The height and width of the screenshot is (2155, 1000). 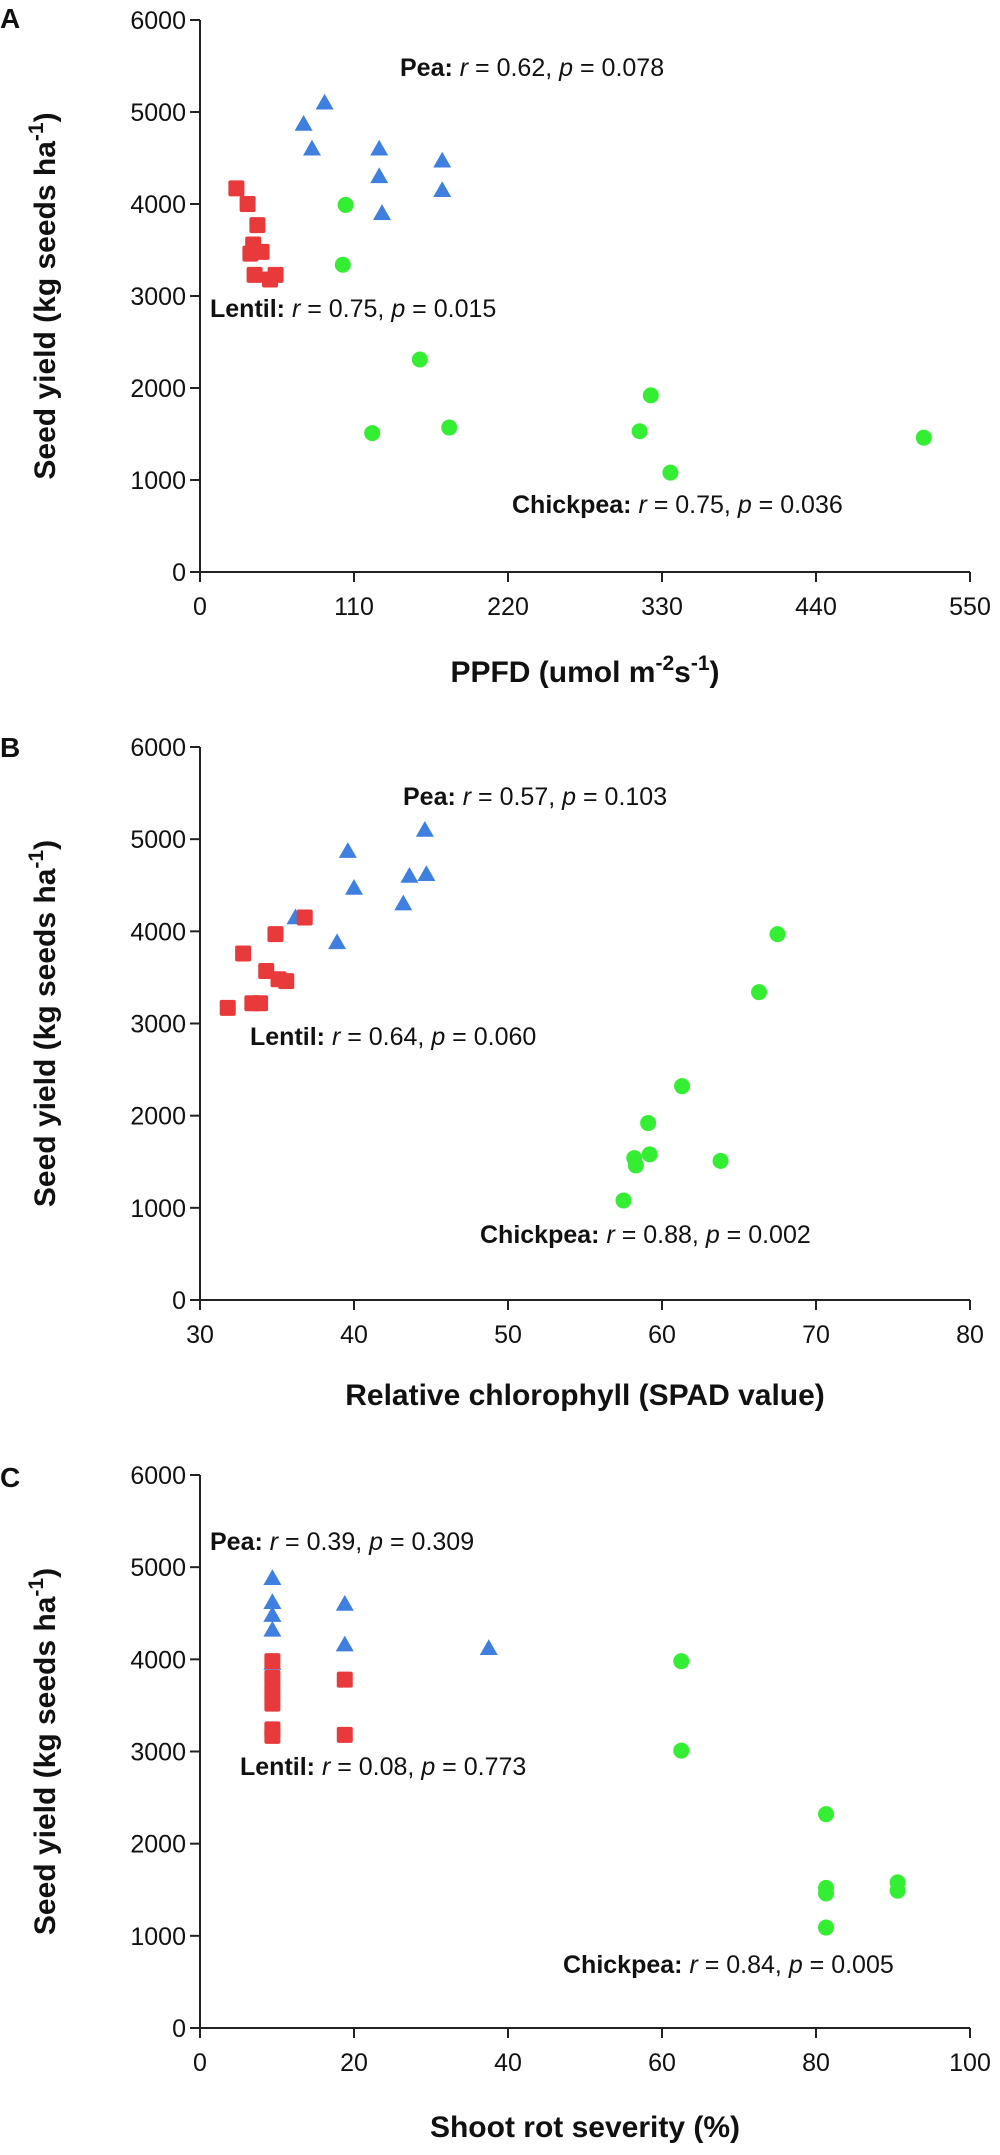 What do you see at coordinates (743, 1965) in the screenshot?
I see `text-part: = 0.84,` at bounding box center [743, 1965].